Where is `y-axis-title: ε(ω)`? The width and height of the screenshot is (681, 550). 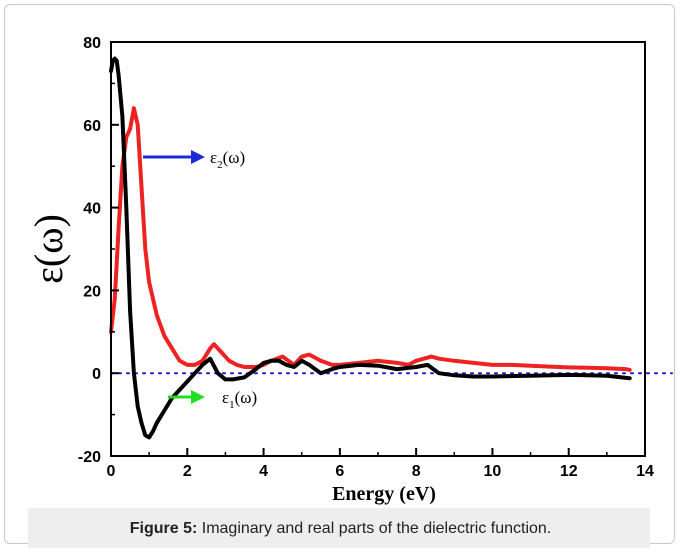
y-axis-title: ε(ω) is located at coordinates (48, 249).